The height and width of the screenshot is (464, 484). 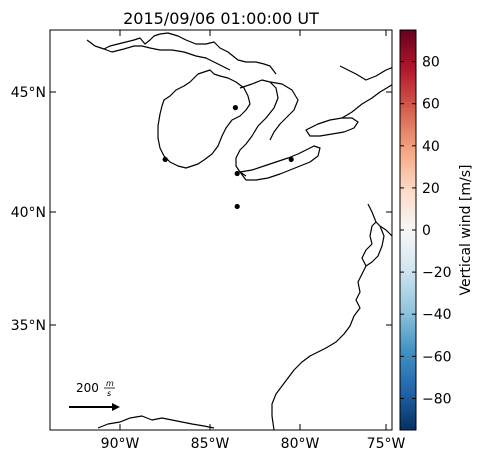 What do you see at coordinates (156, 422) in the screenshot?
I see `gulf-shoreline` at bounding box center [156, 422].